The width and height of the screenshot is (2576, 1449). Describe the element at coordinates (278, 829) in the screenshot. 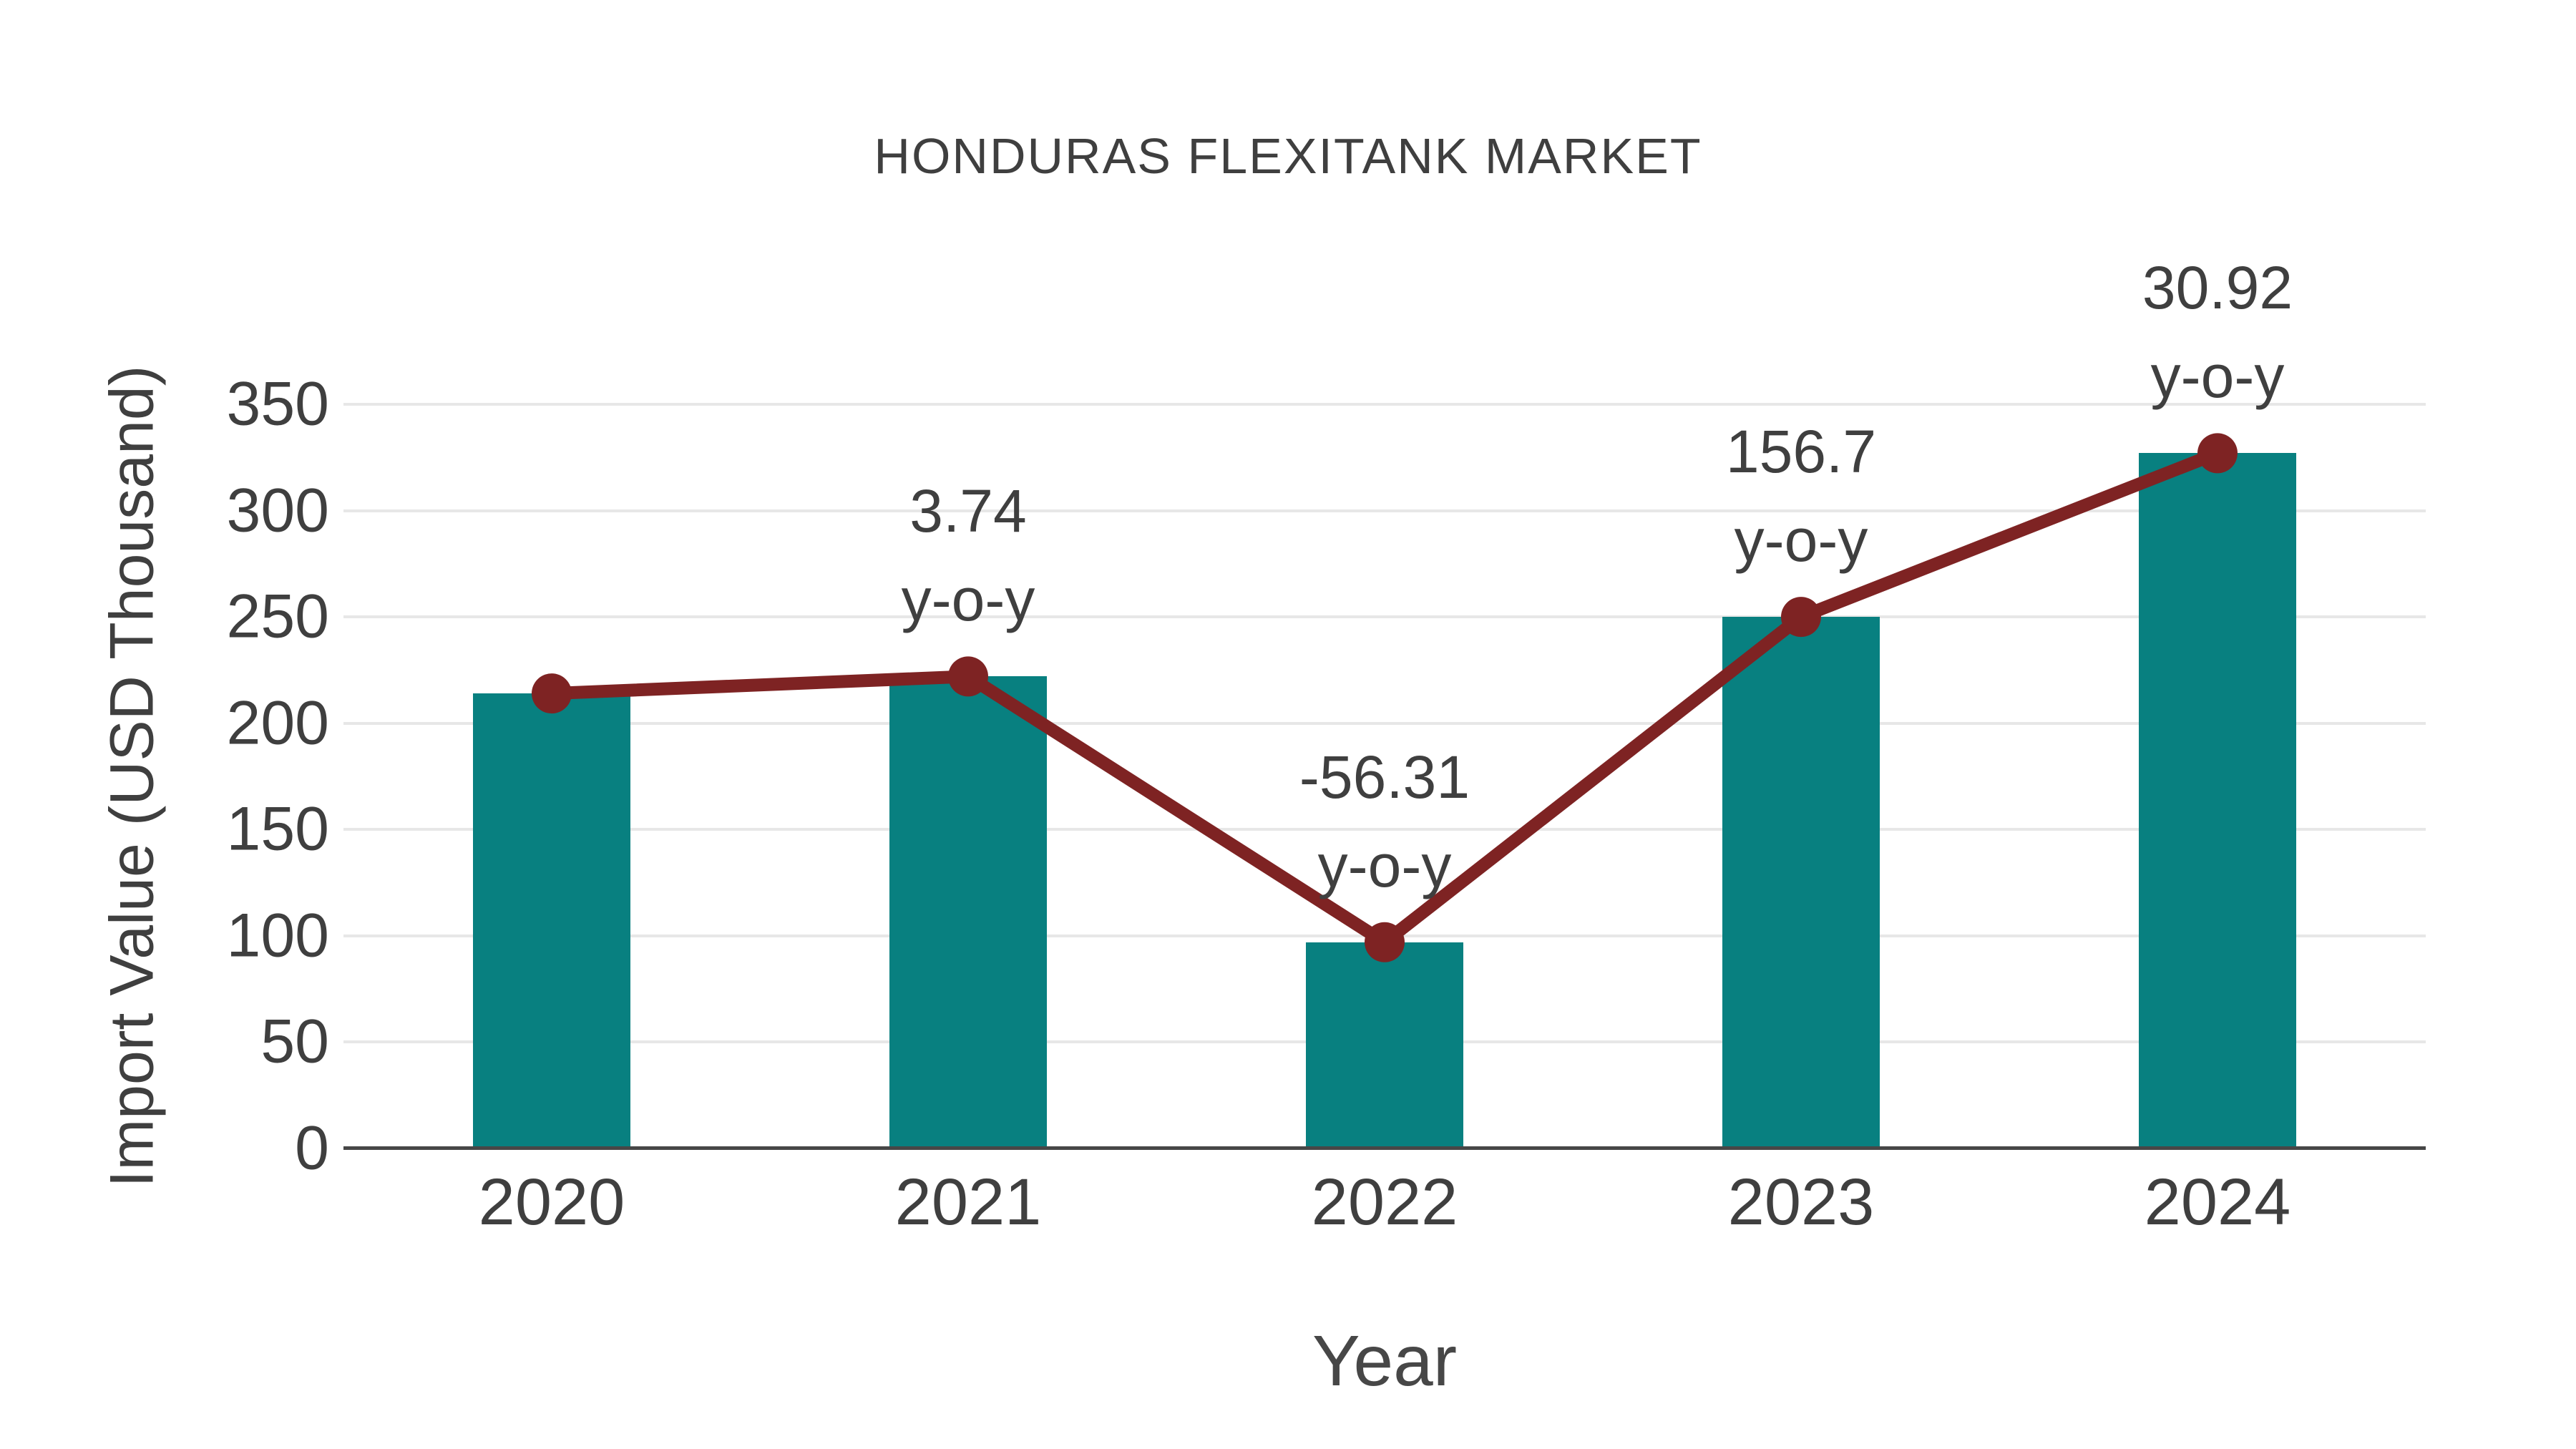

I see `y-tick-label: 150` at that location.